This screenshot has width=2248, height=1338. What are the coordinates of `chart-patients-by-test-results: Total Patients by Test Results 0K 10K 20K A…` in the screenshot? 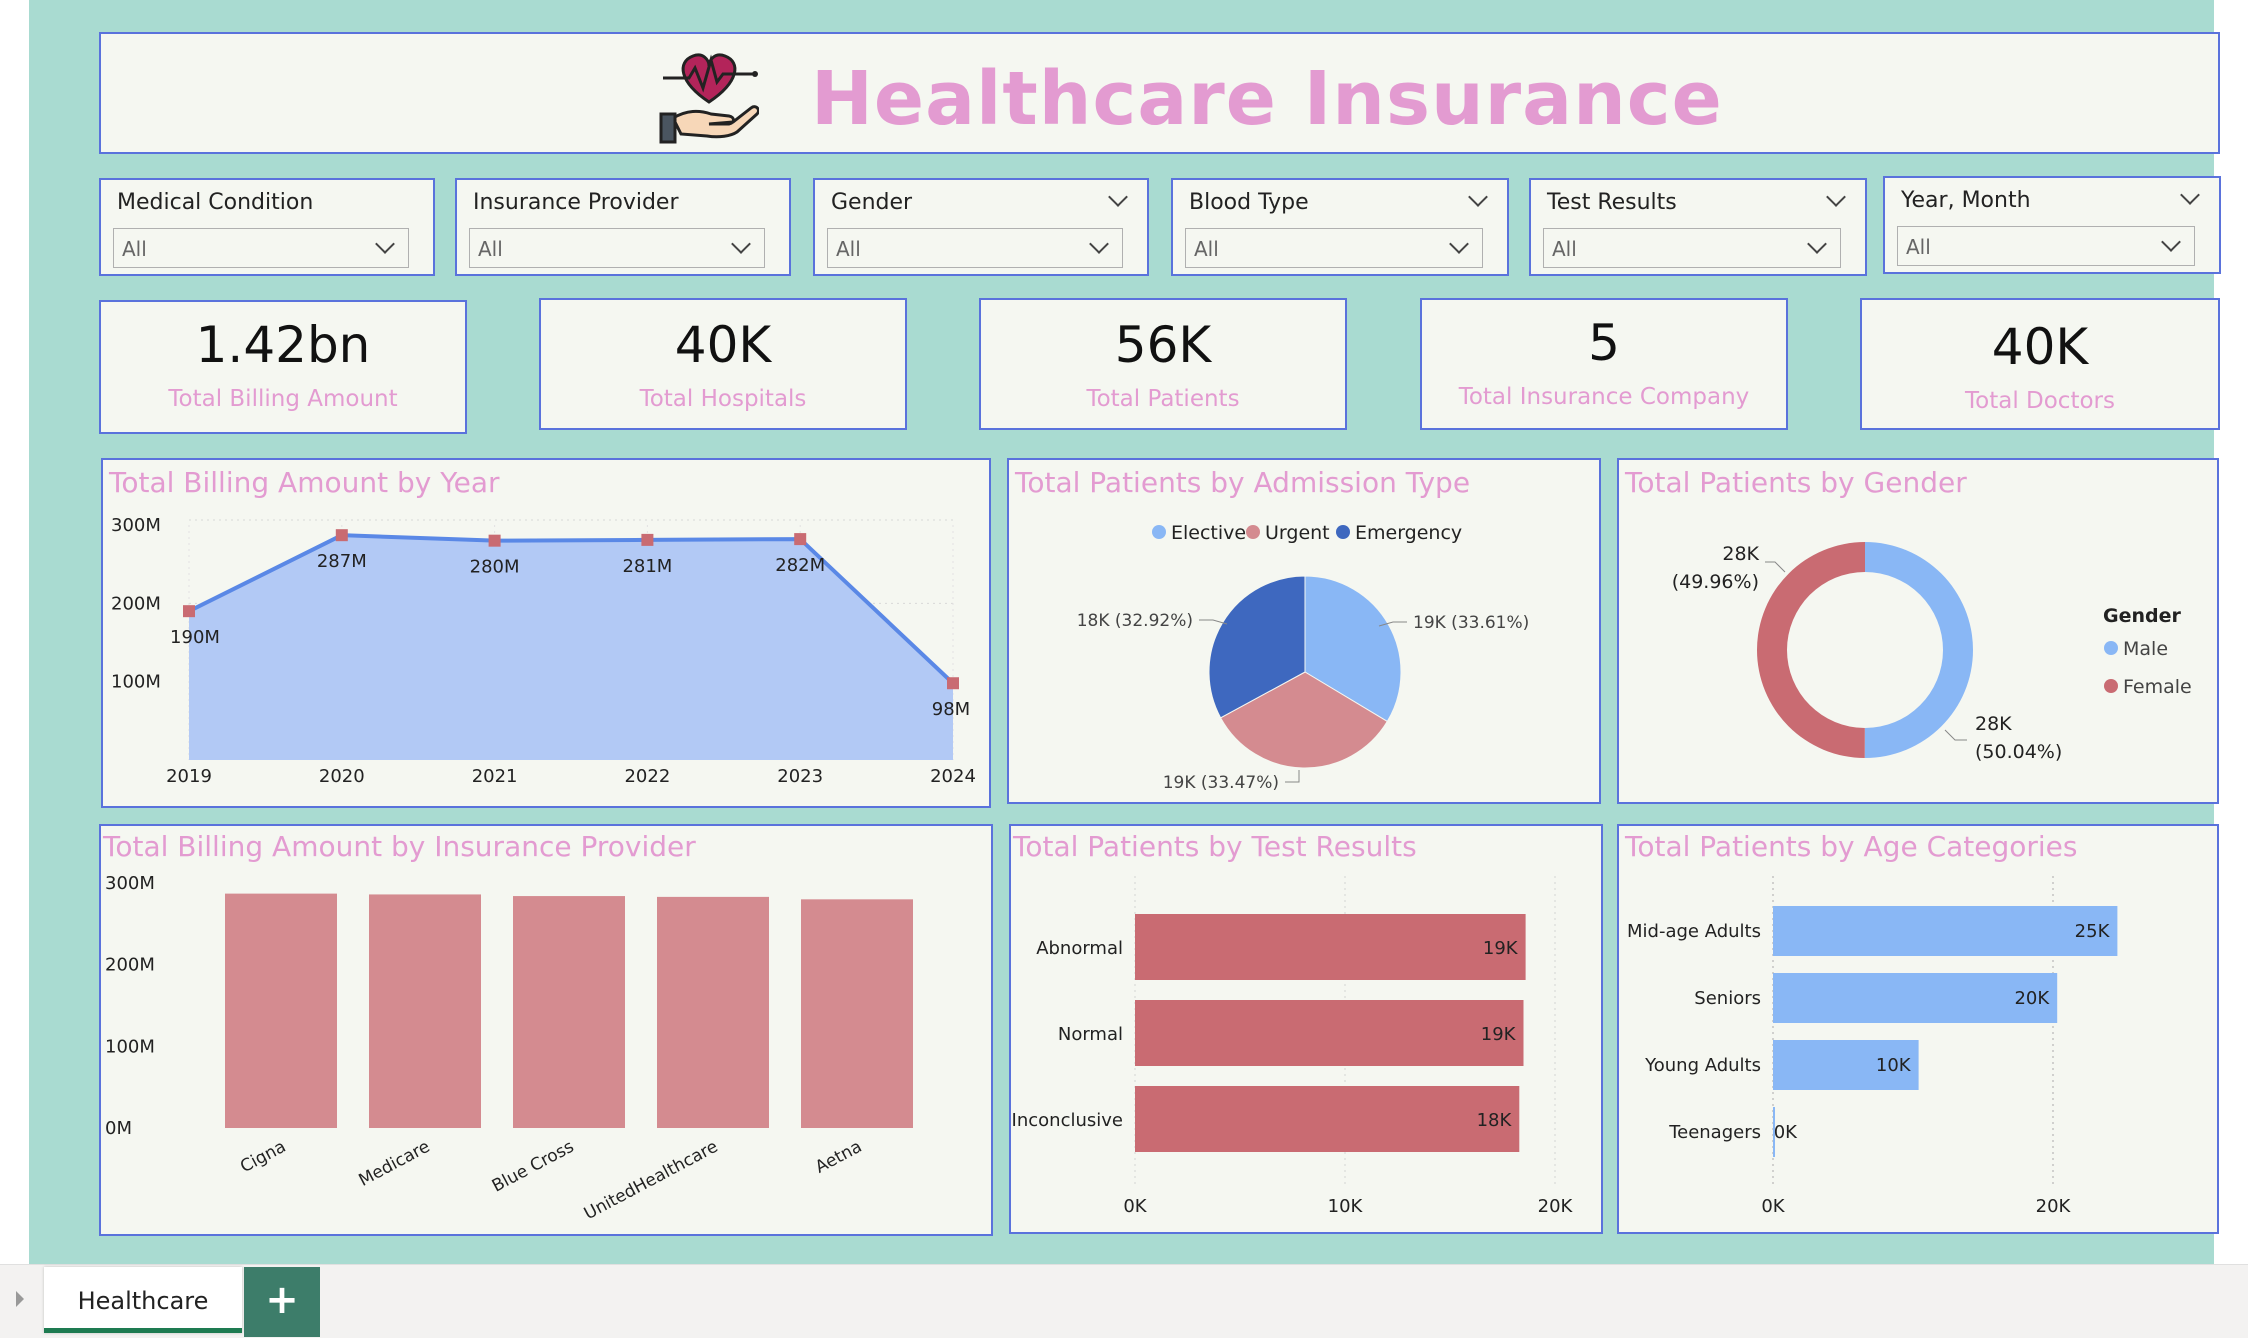 It's located at (1306, 1029).